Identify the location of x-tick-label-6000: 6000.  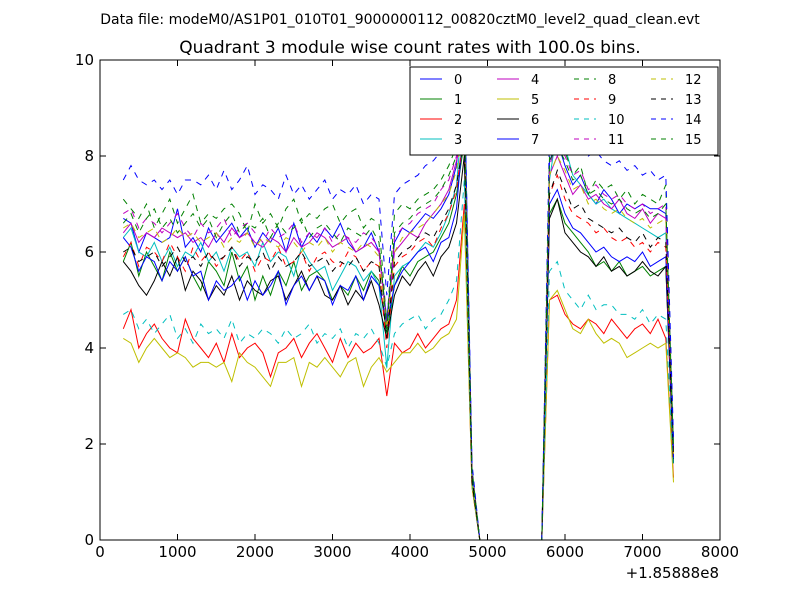
(565, 552).